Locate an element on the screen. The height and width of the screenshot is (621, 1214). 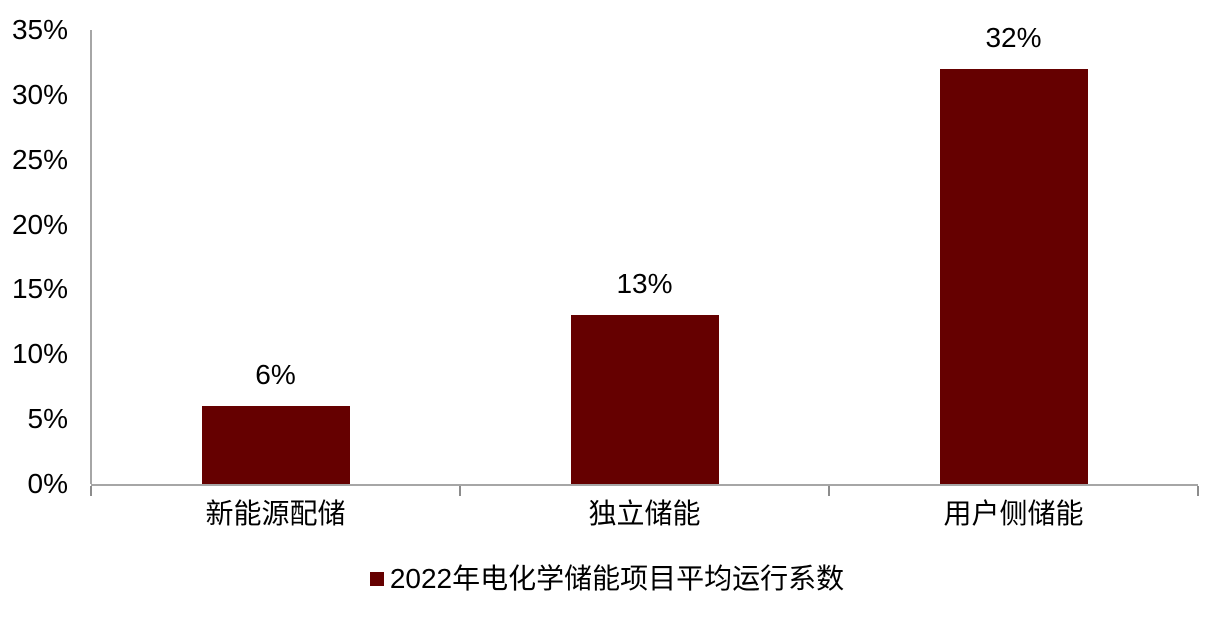
y-axis-tick-label: 0% is located at coordinates (47, 483).